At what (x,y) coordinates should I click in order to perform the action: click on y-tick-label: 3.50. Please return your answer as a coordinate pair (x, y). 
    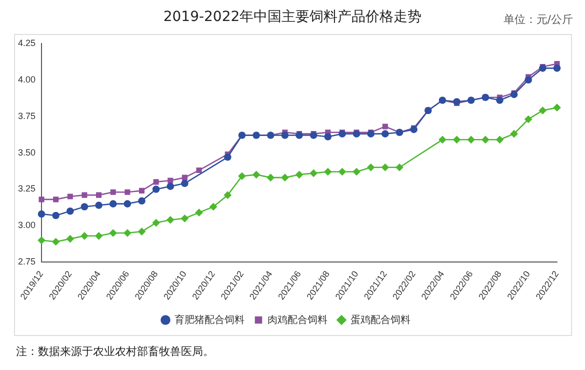
    Looking at the image, I should click on (27, 152).